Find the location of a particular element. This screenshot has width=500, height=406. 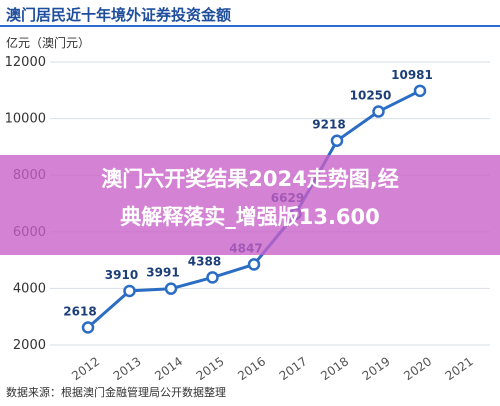

y-tick-label: 12000 is located at coordinates (25, 62).